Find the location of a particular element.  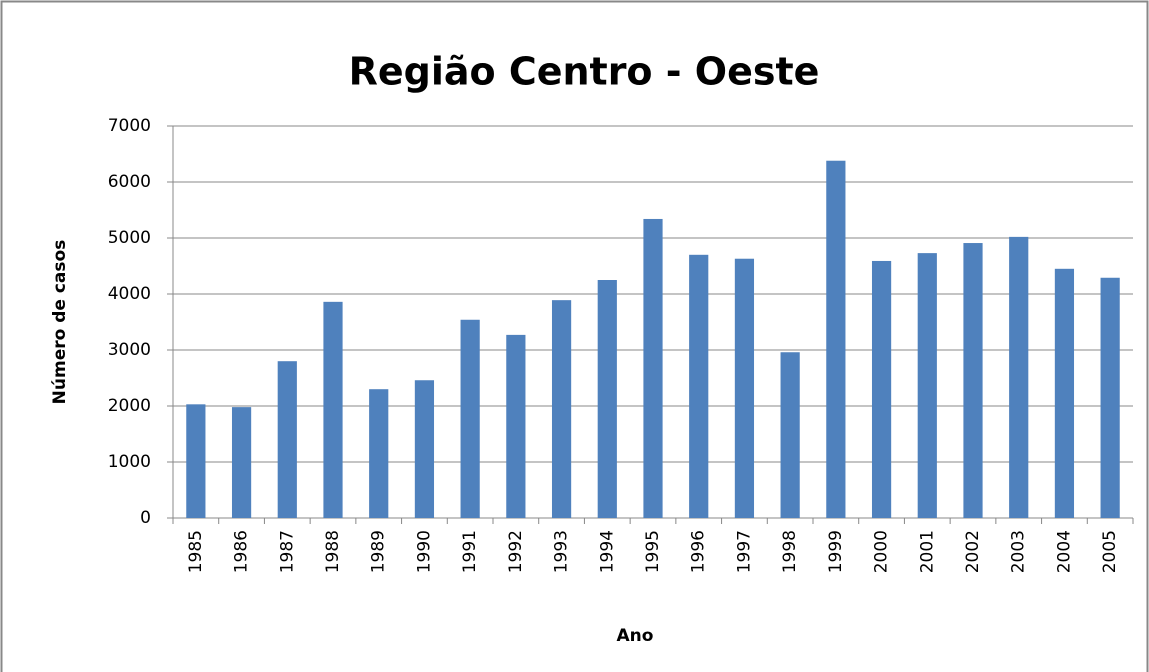

x-tick-label: 2004 is located at coordinates (1064, 551).